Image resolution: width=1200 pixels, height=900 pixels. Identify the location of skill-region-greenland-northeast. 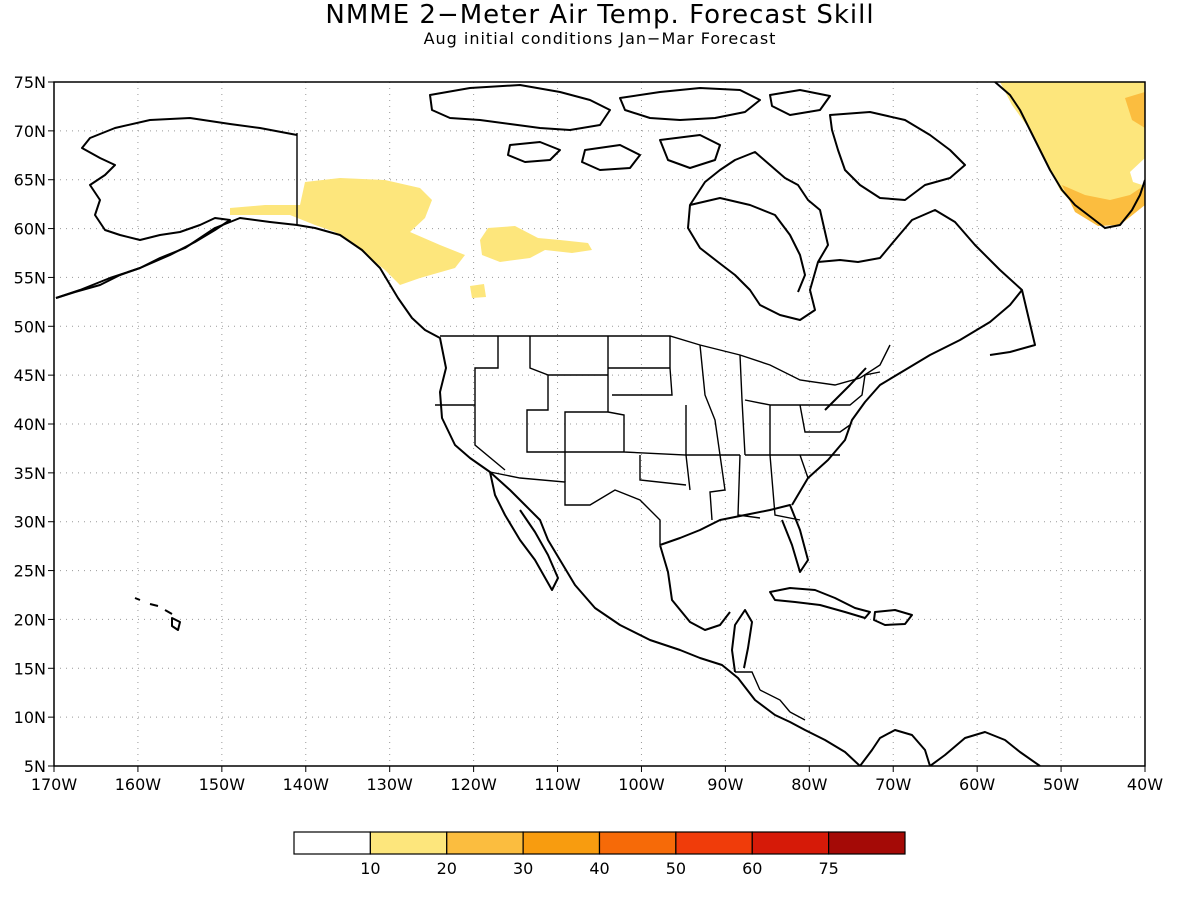
(1135, 110).